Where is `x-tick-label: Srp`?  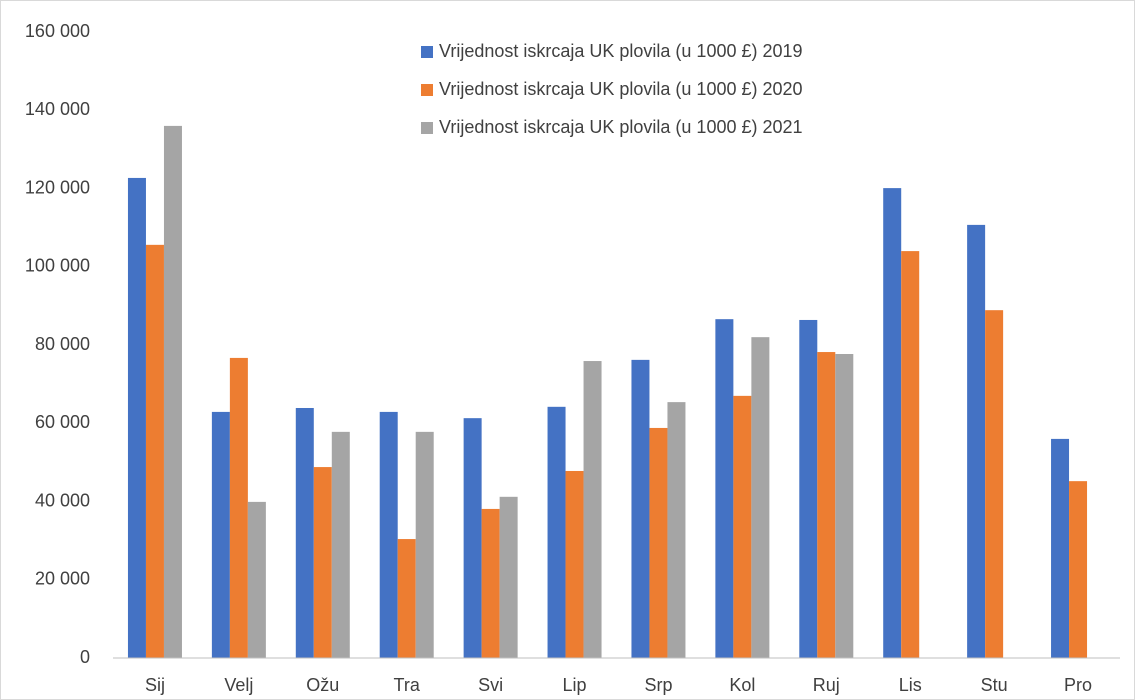 x-tick-label: Srp is located at coordinates (658, 685).